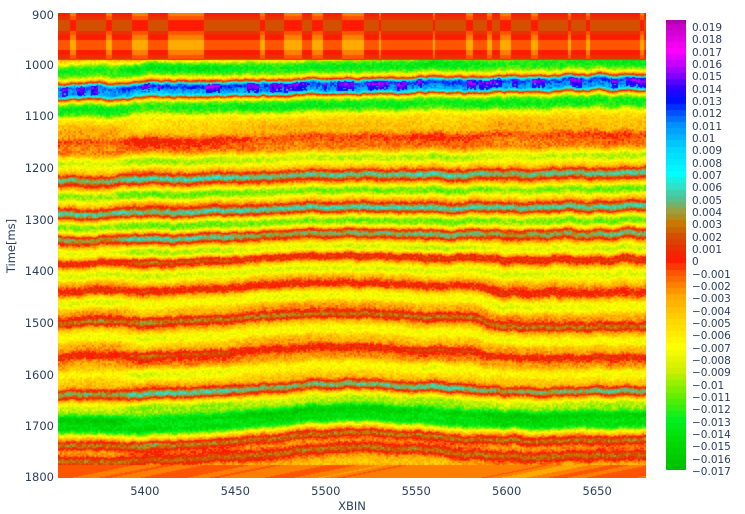 This screenshot has width=745, height=514. I want to click on colorbar-tick-label: 0.01, so click(704, 139).